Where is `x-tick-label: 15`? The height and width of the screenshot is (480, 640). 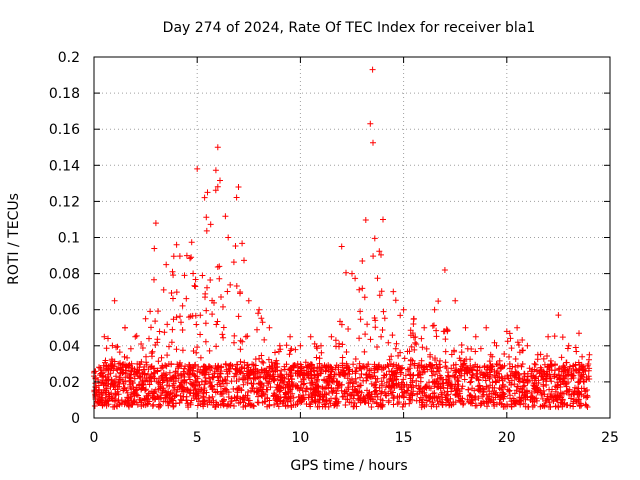
x-tick-label: 15 is located at coordinates (404, 438).